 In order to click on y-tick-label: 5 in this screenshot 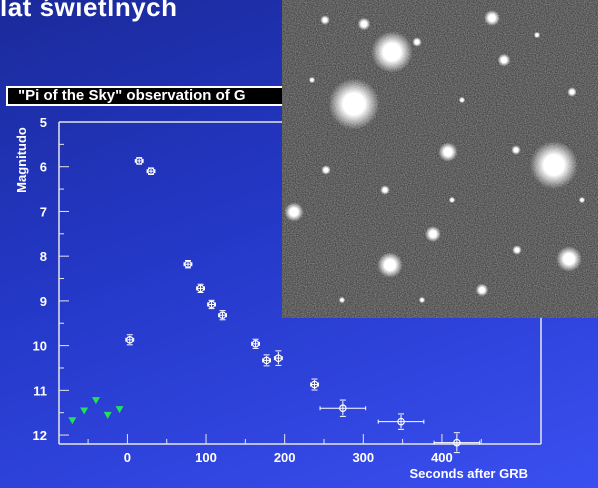, I will do `click(43, 122)`.